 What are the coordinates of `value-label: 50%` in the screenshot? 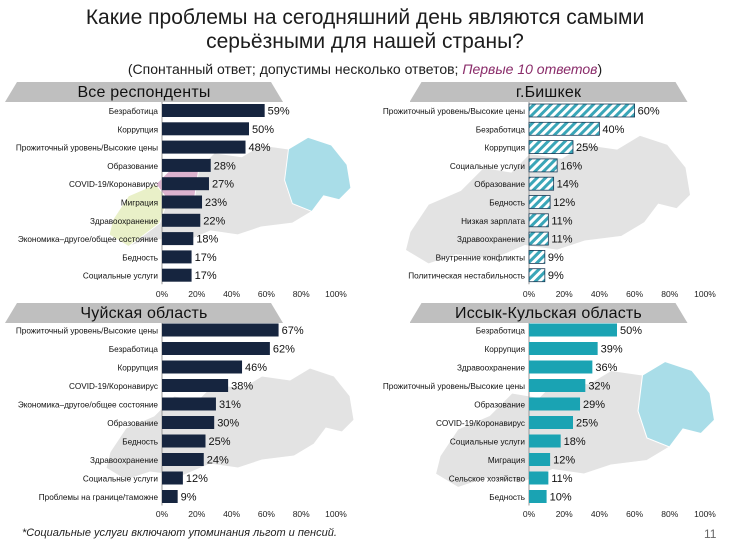 It's located at (263, 130).